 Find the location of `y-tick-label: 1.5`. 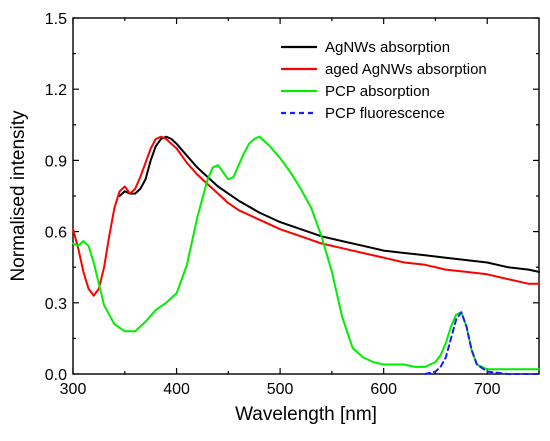

y-tick-label: 1.5 is located at coordinates (56, 19).